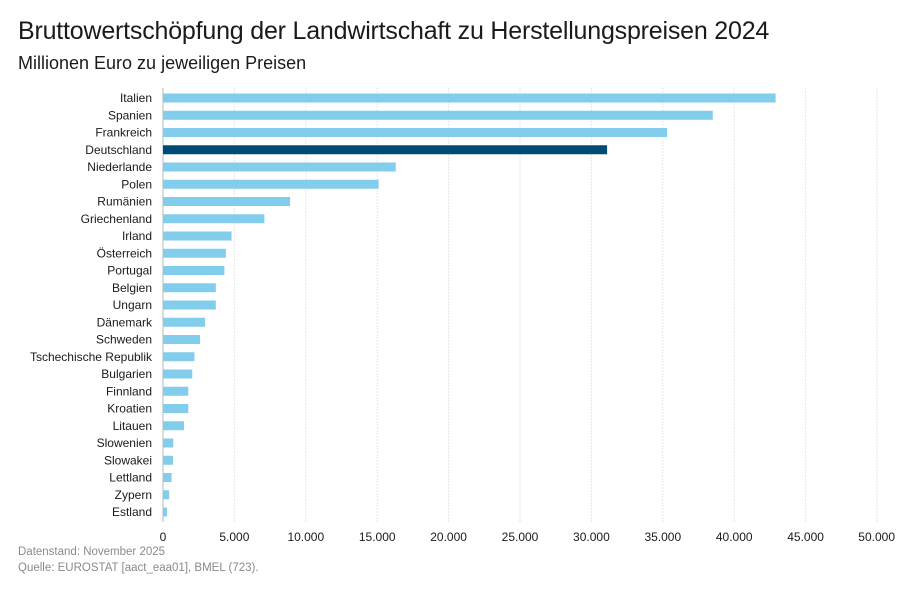 This screenshot has width=900, height=589. I want to click on y-category-label: Ungarn, so click(132, 305).